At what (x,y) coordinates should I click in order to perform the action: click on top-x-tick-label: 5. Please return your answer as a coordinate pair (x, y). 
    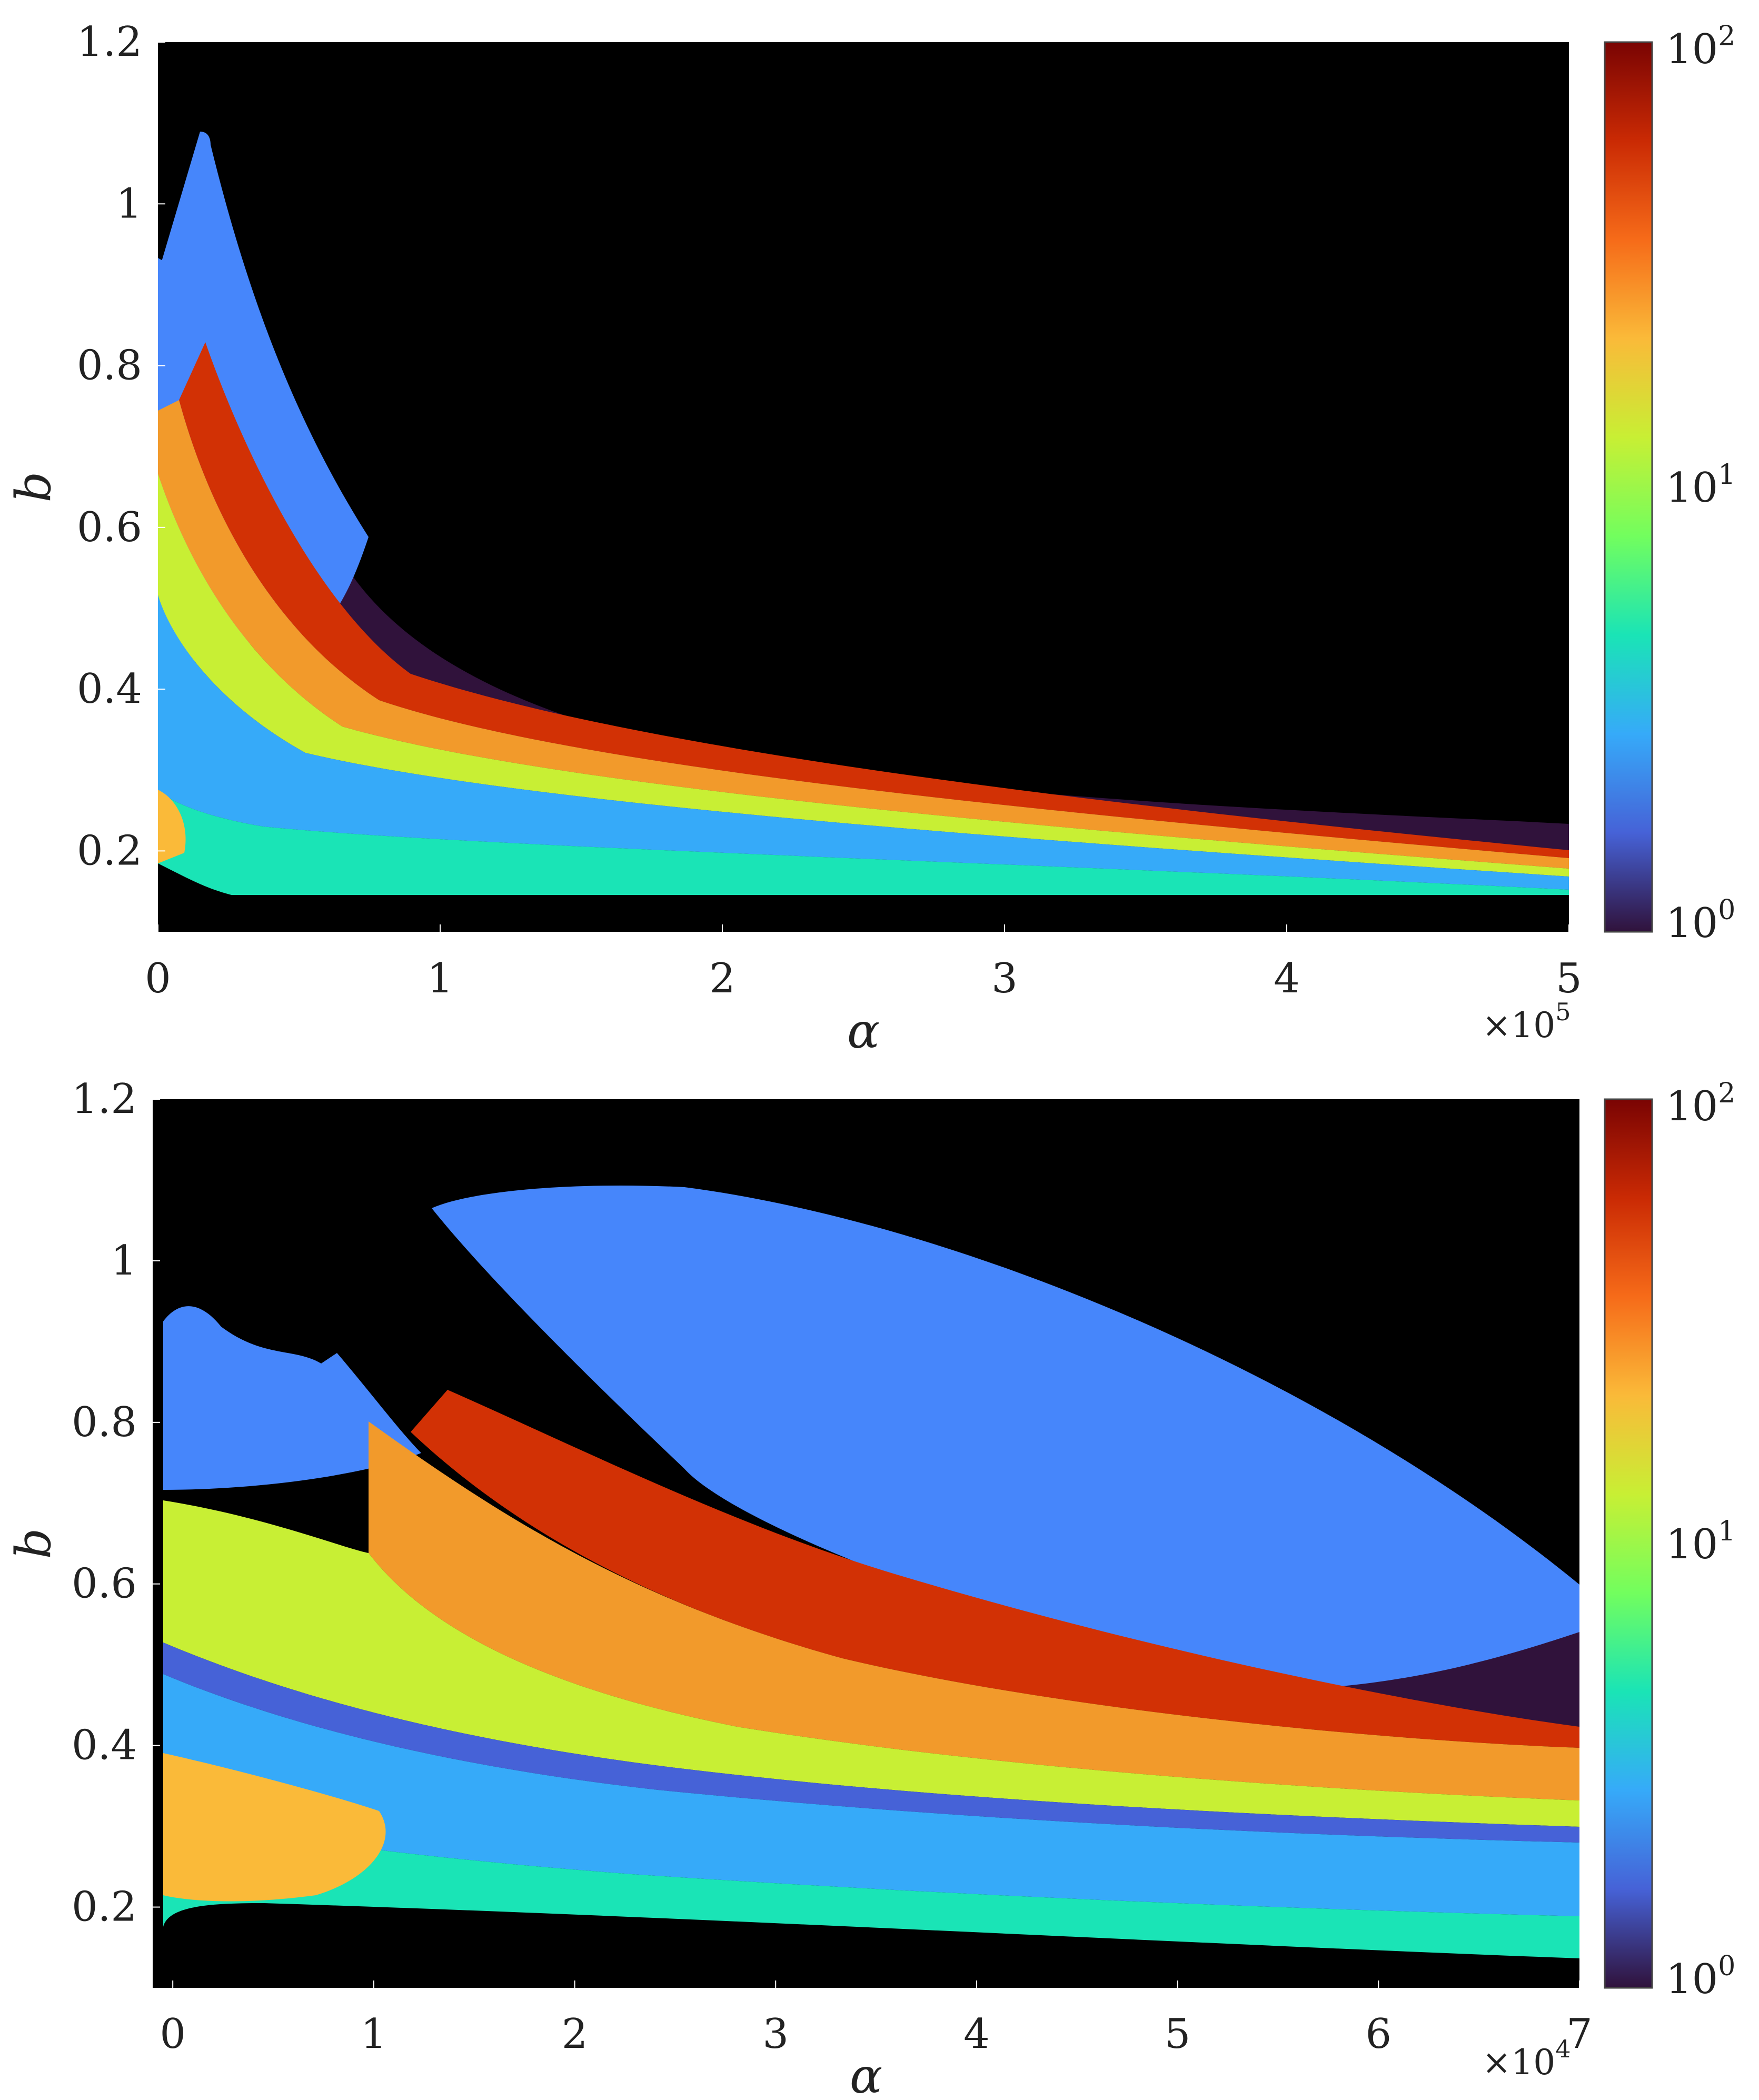
    Looking at the image, I should click on (1569, 979).